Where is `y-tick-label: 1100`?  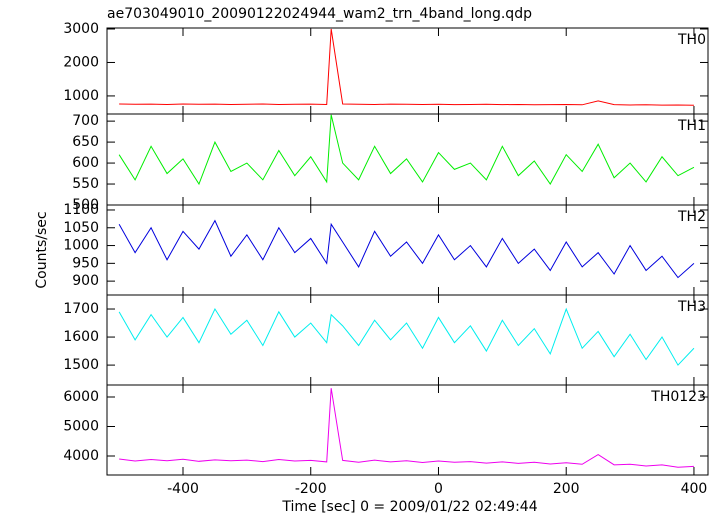 y-tick-label: 1100 is located at coordinates (81, 210).